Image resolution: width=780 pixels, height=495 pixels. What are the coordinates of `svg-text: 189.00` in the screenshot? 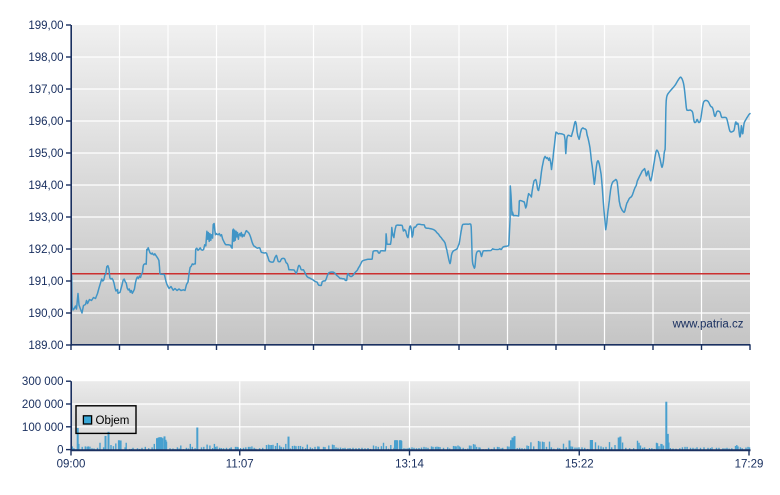 It's located at (45, 346).